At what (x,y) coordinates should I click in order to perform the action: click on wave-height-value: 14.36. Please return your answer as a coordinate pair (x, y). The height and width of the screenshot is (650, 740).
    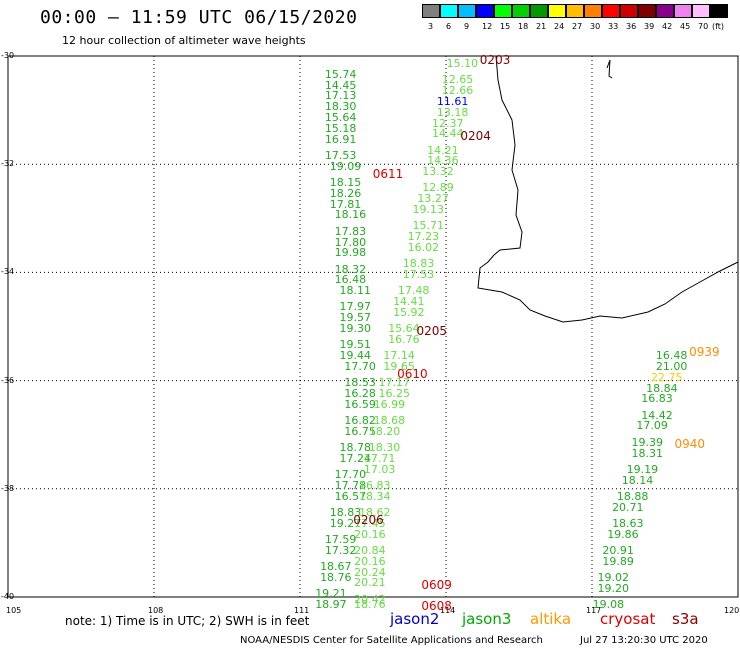
    Looking at the image, I should click on (443, 161).